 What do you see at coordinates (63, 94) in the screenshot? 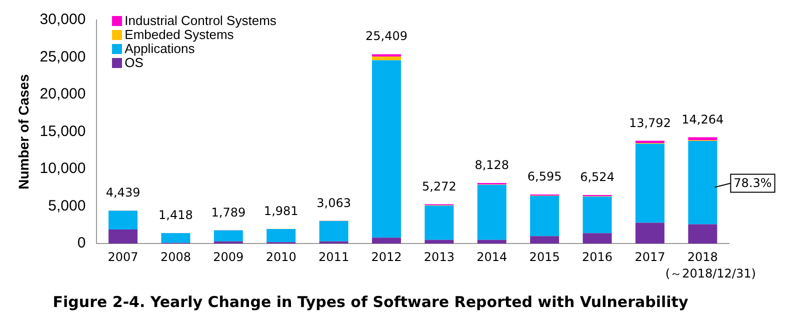
I see `y-tick-label: 20,000` at bounding box center [63, 94].